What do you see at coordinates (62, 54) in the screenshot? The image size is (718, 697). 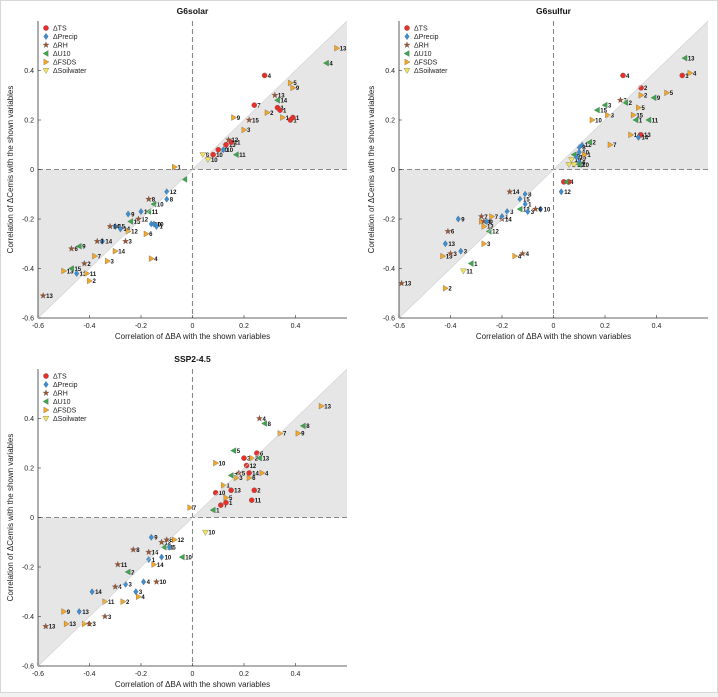 I see `legend-label: ΔU10` at bounding box center [62, 54].